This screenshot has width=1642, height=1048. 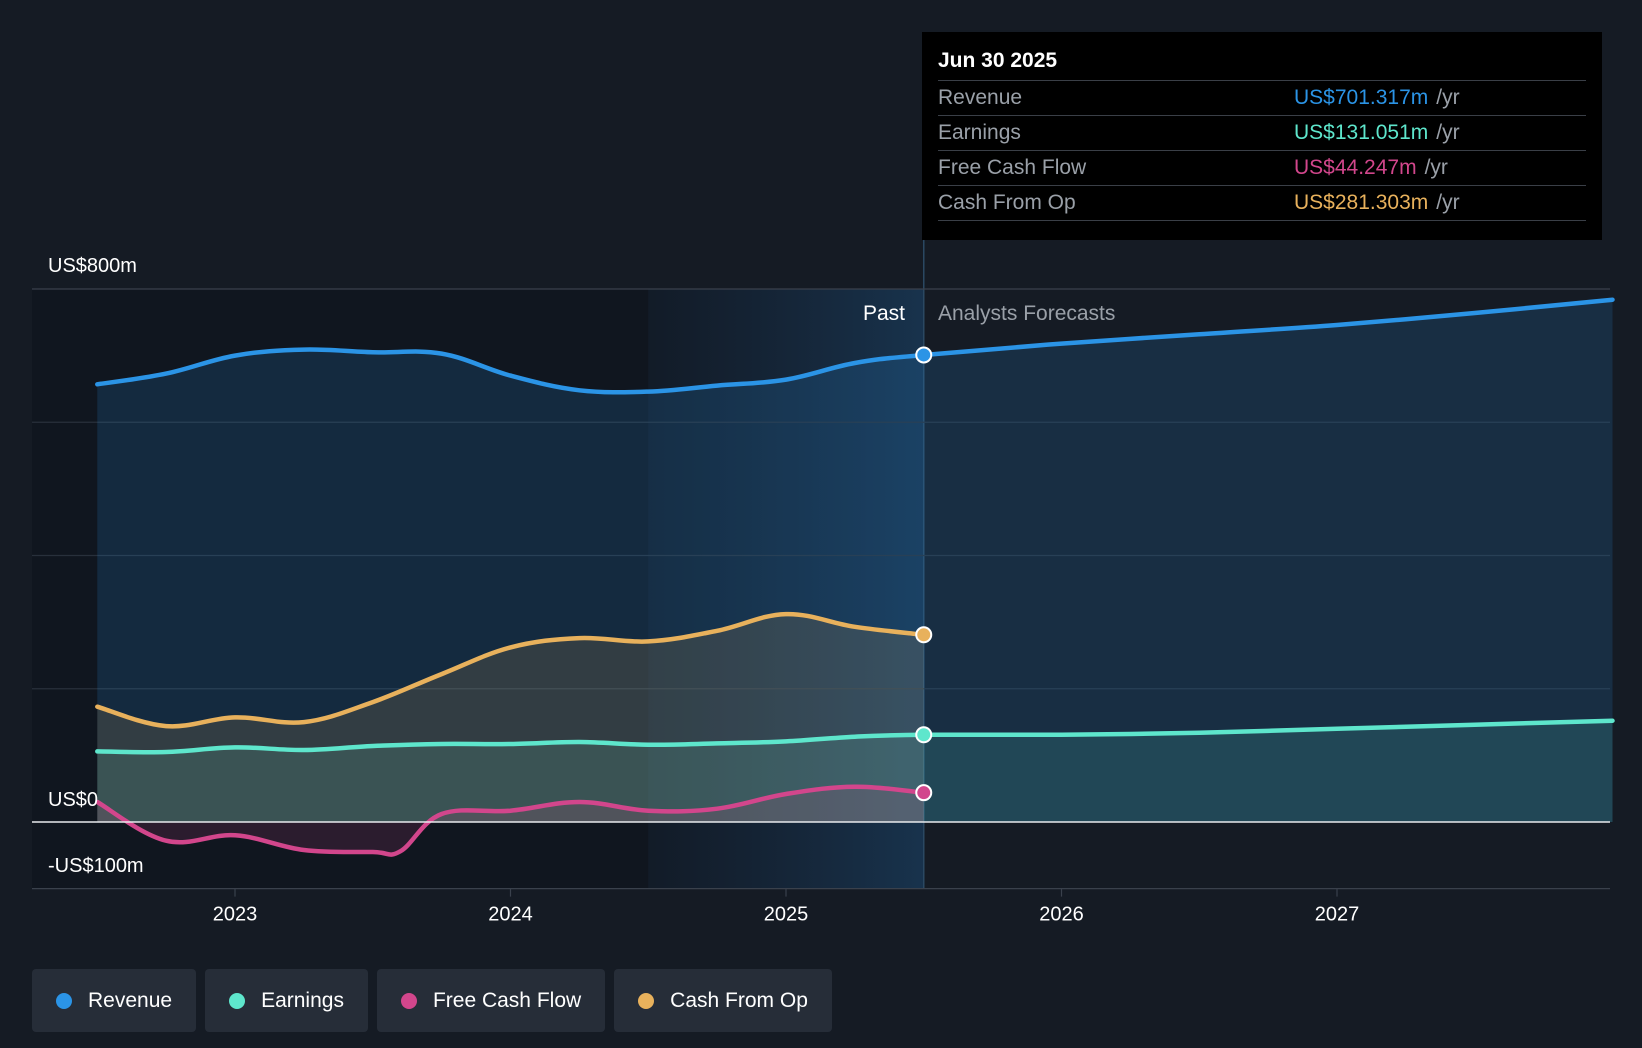 I want to click on tooltip-row-revenue: Revenue US$701.317m /yr, so click(x=1262, y=98).